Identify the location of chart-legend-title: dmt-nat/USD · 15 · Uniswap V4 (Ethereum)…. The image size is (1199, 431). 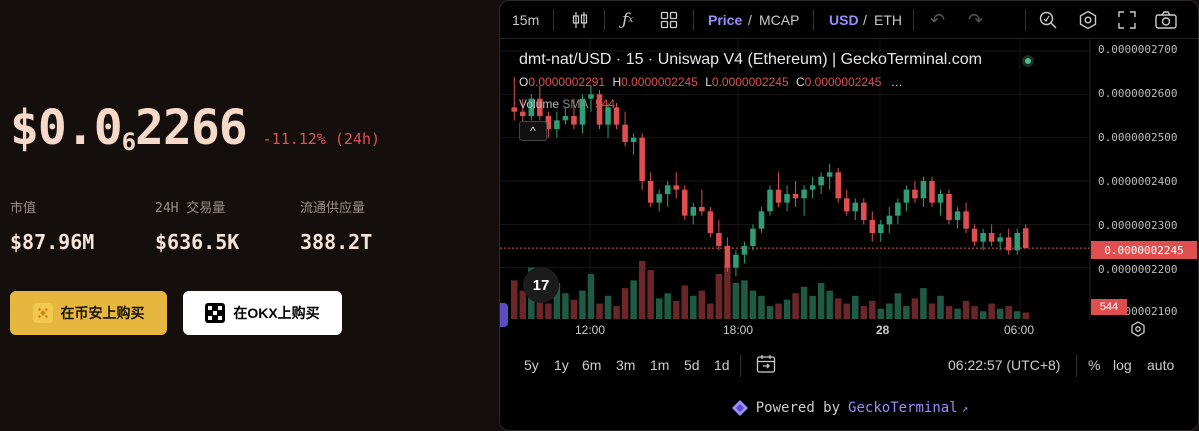
(750, 59).